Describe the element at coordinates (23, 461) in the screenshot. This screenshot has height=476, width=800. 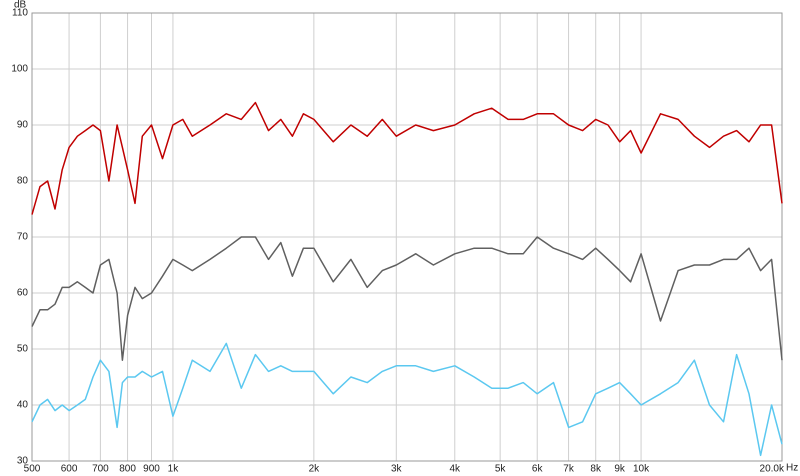
I see `y-tick-label: 30` at that location.